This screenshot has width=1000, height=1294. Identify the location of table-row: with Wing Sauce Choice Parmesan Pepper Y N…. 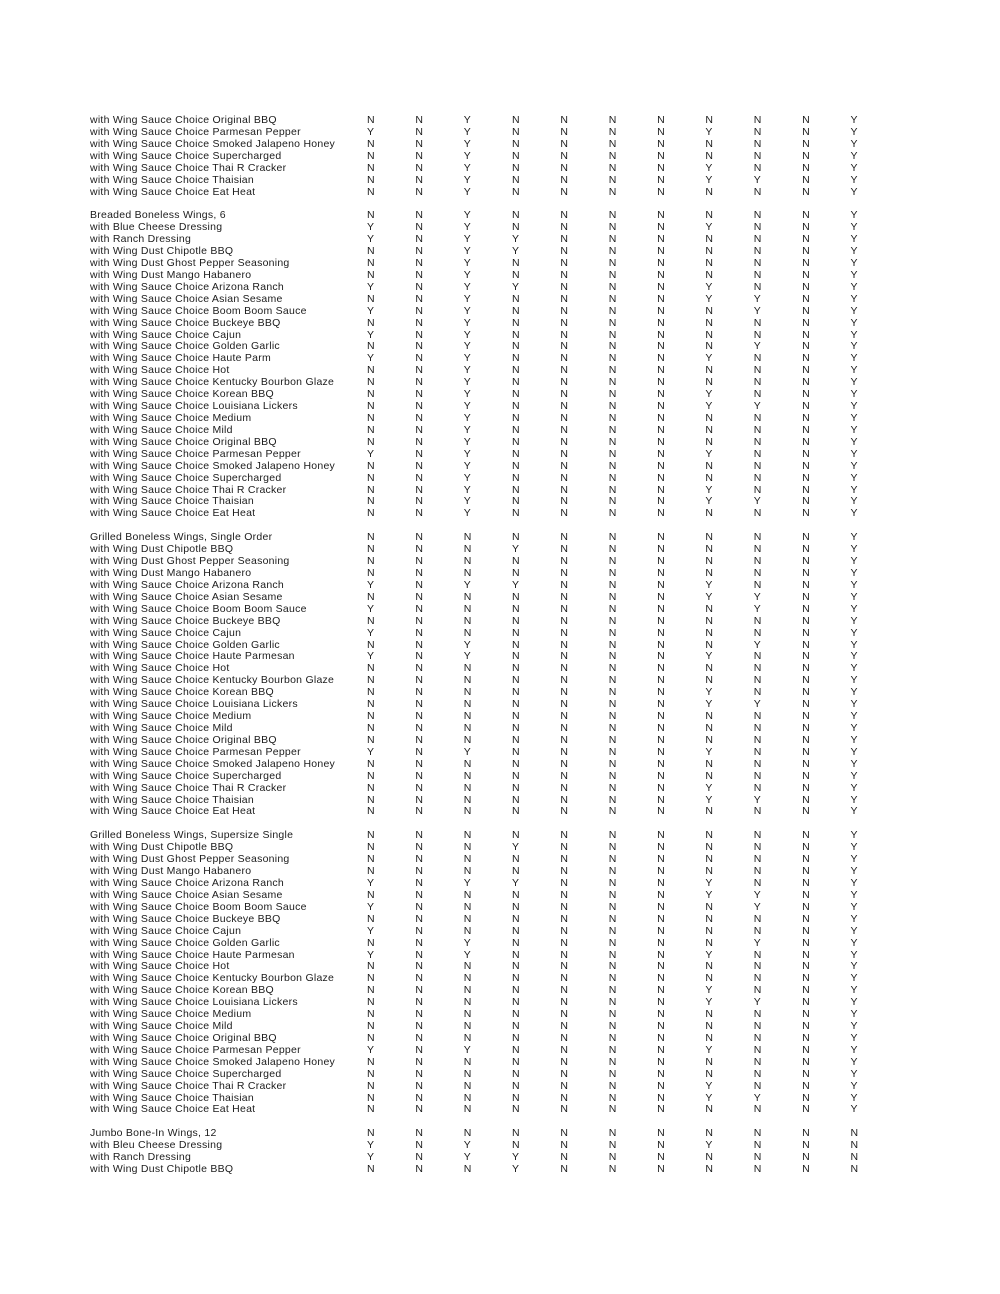
(494, 132).